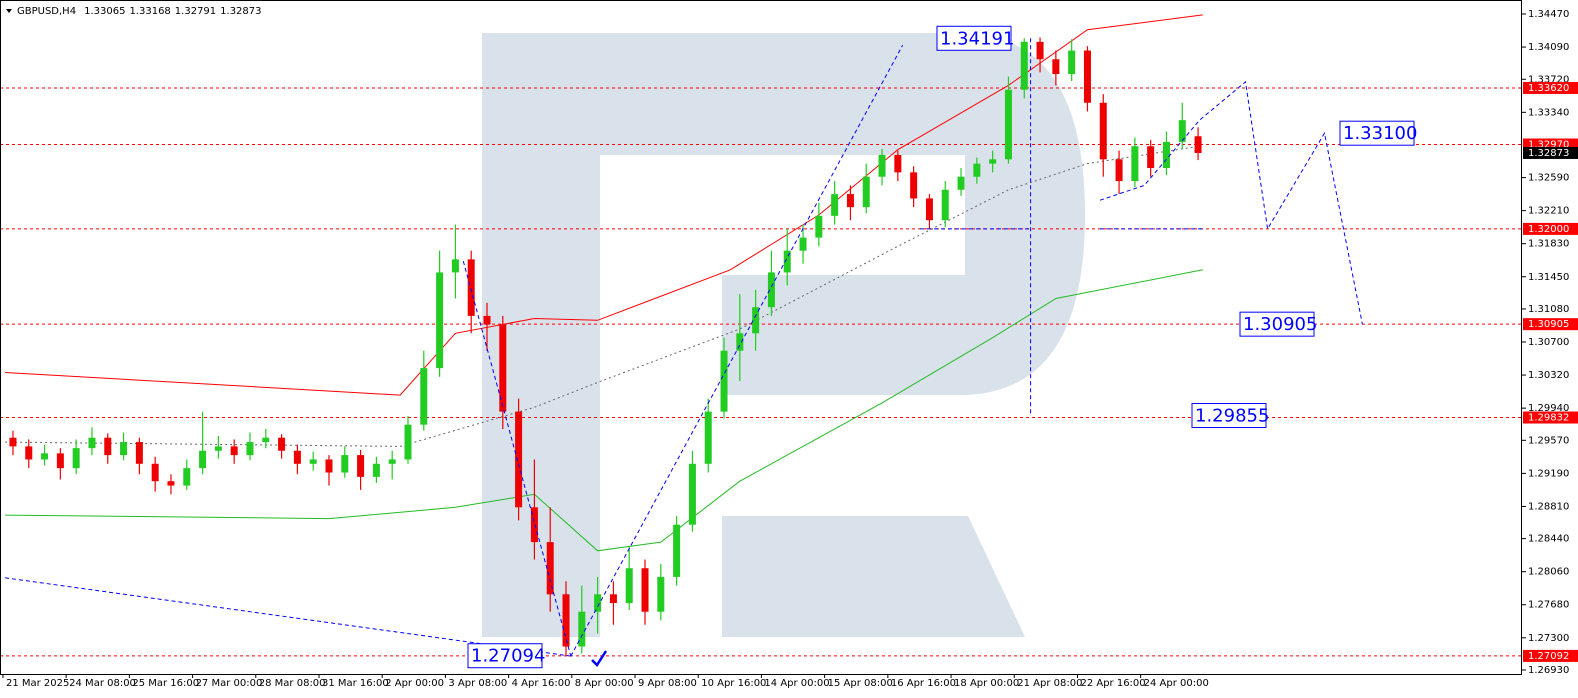 The image size is (1578, 698). What do you see at coordinates (104, 11) in the screenshot?
I see `open: 1.33065` at bounding box center [104, 11].